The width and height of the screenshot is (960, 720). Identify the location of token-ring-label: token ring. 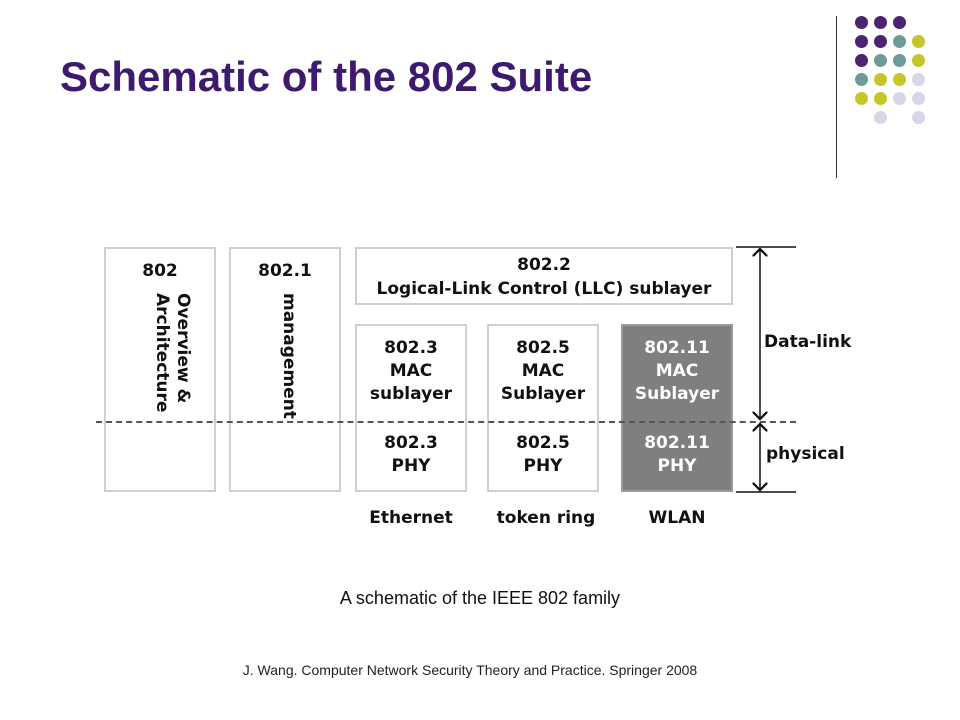
(546, 518).